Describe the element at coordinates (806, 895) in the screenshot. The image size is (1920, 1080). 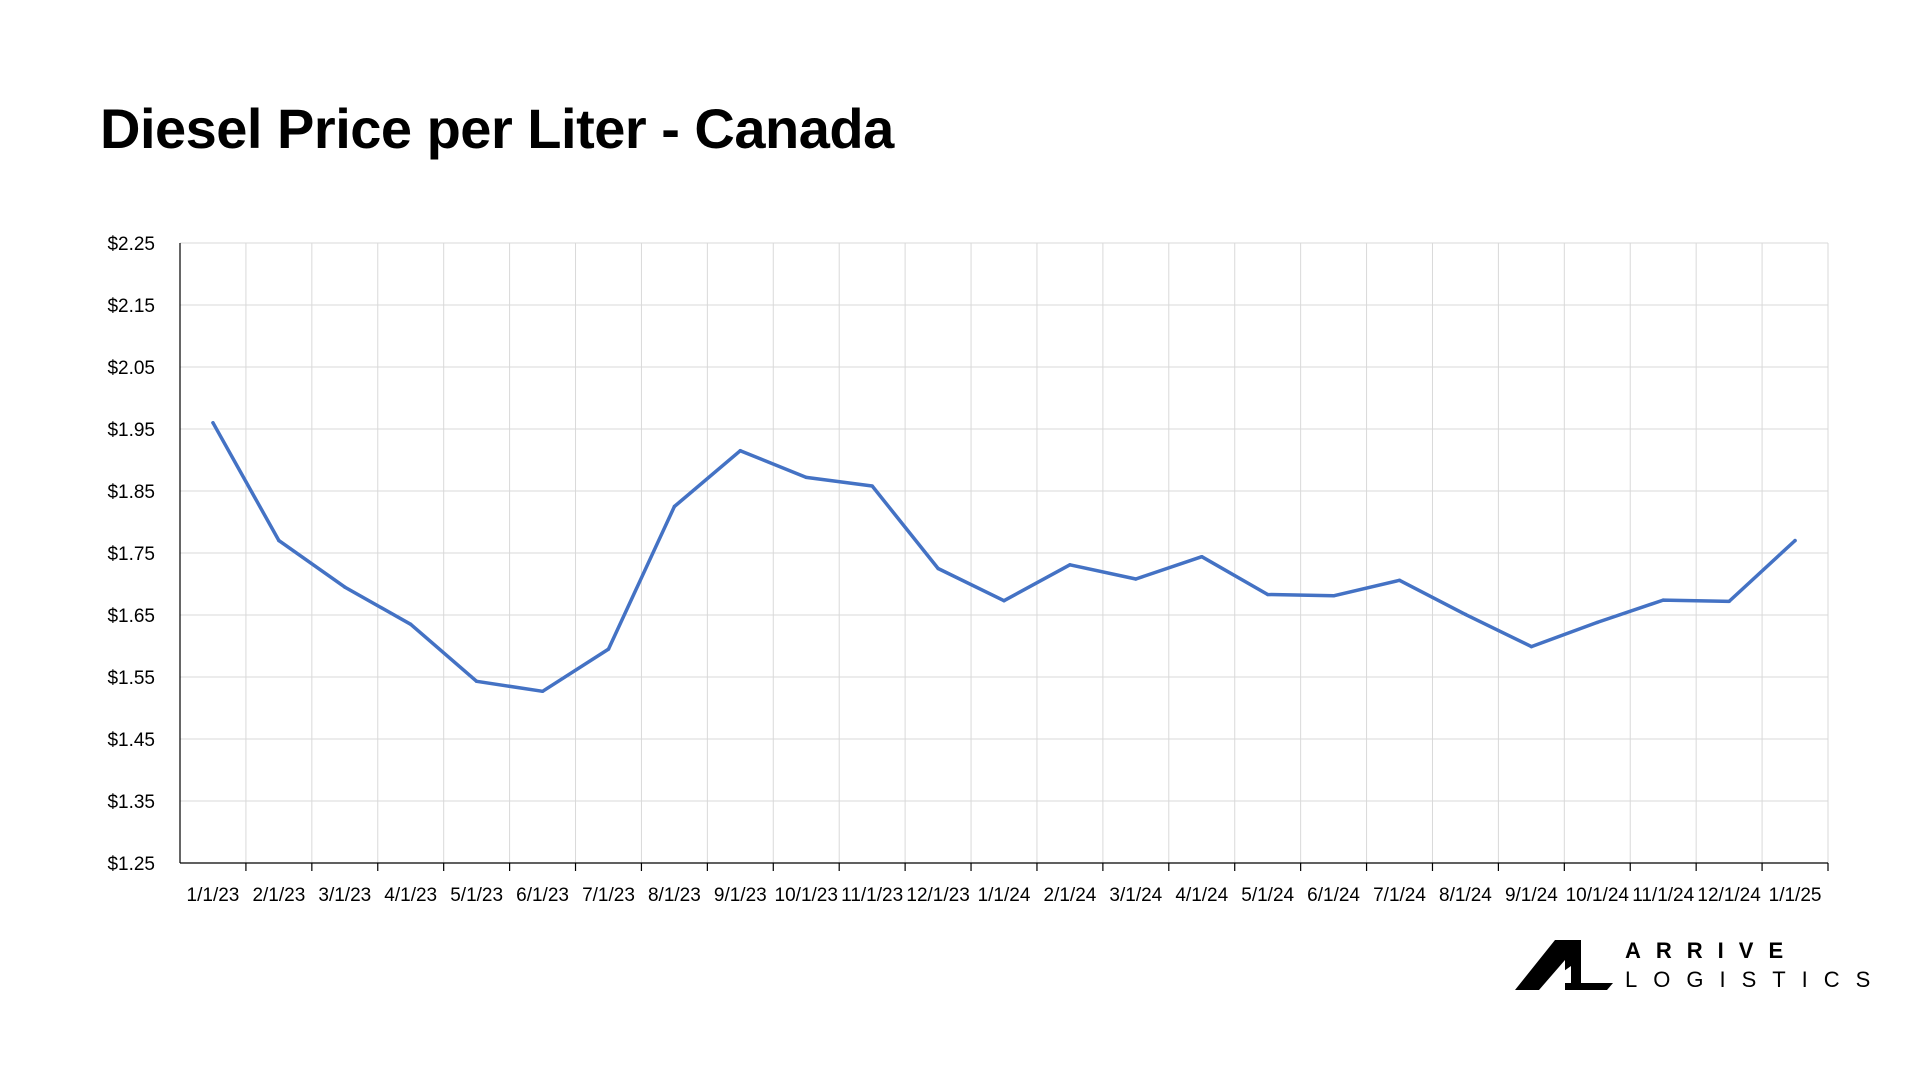
I see `x-tick-label: 10/1/23` at that location.